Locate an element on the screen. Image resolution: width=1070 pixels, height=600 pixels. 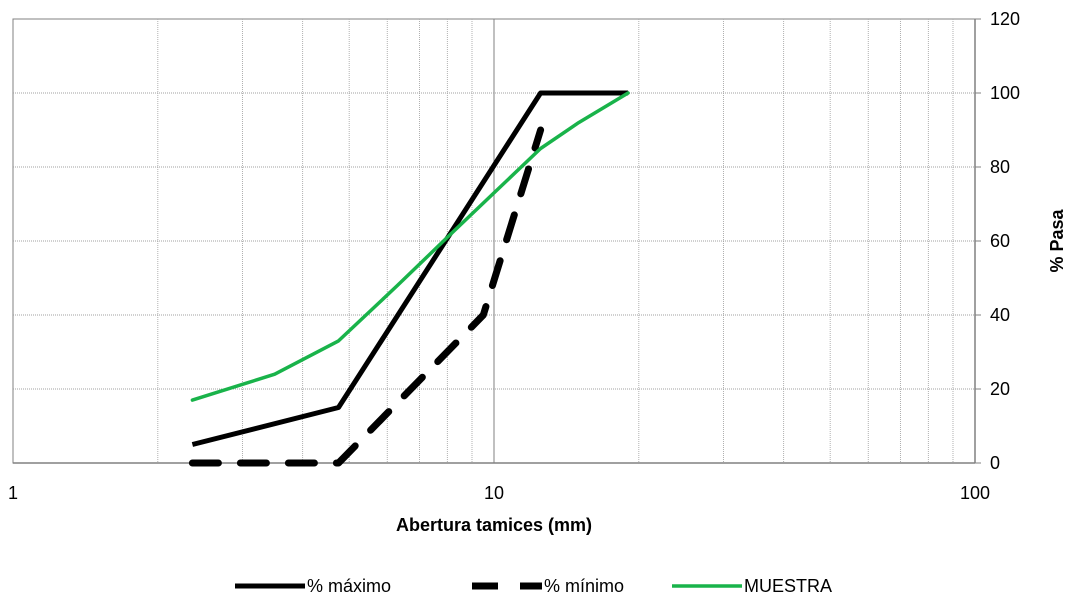
legend-label-min: % mínimo is located at coordinates (584, 586).